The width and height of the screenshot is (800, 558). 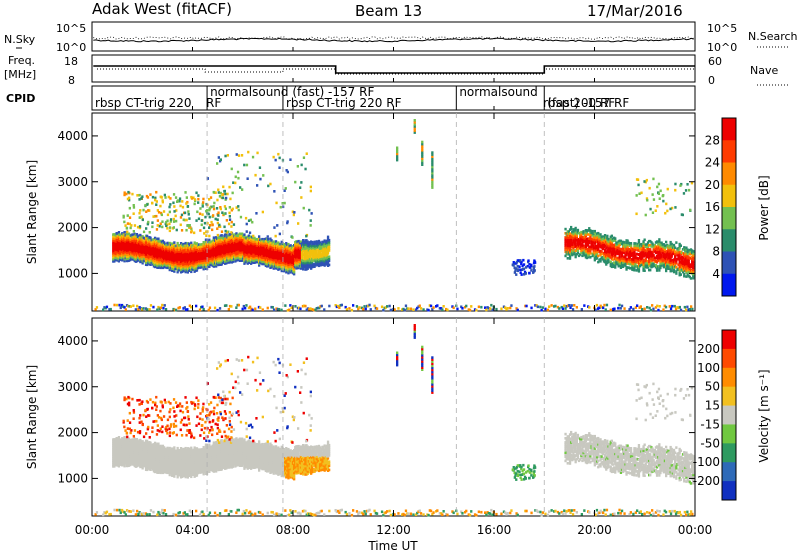 I want to click on freq-label: Freq., so click(x=21, y=60).